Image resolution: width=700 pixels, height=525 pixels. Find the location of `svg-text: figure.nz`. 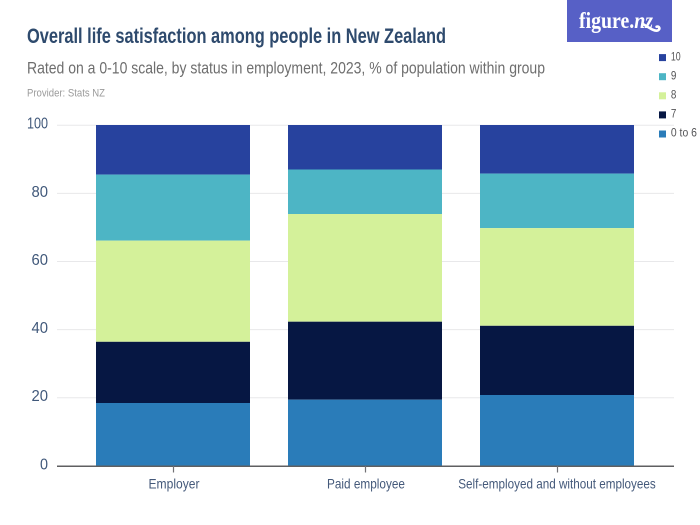

svg-text: figure.nz is located at coordinates (616, 20).